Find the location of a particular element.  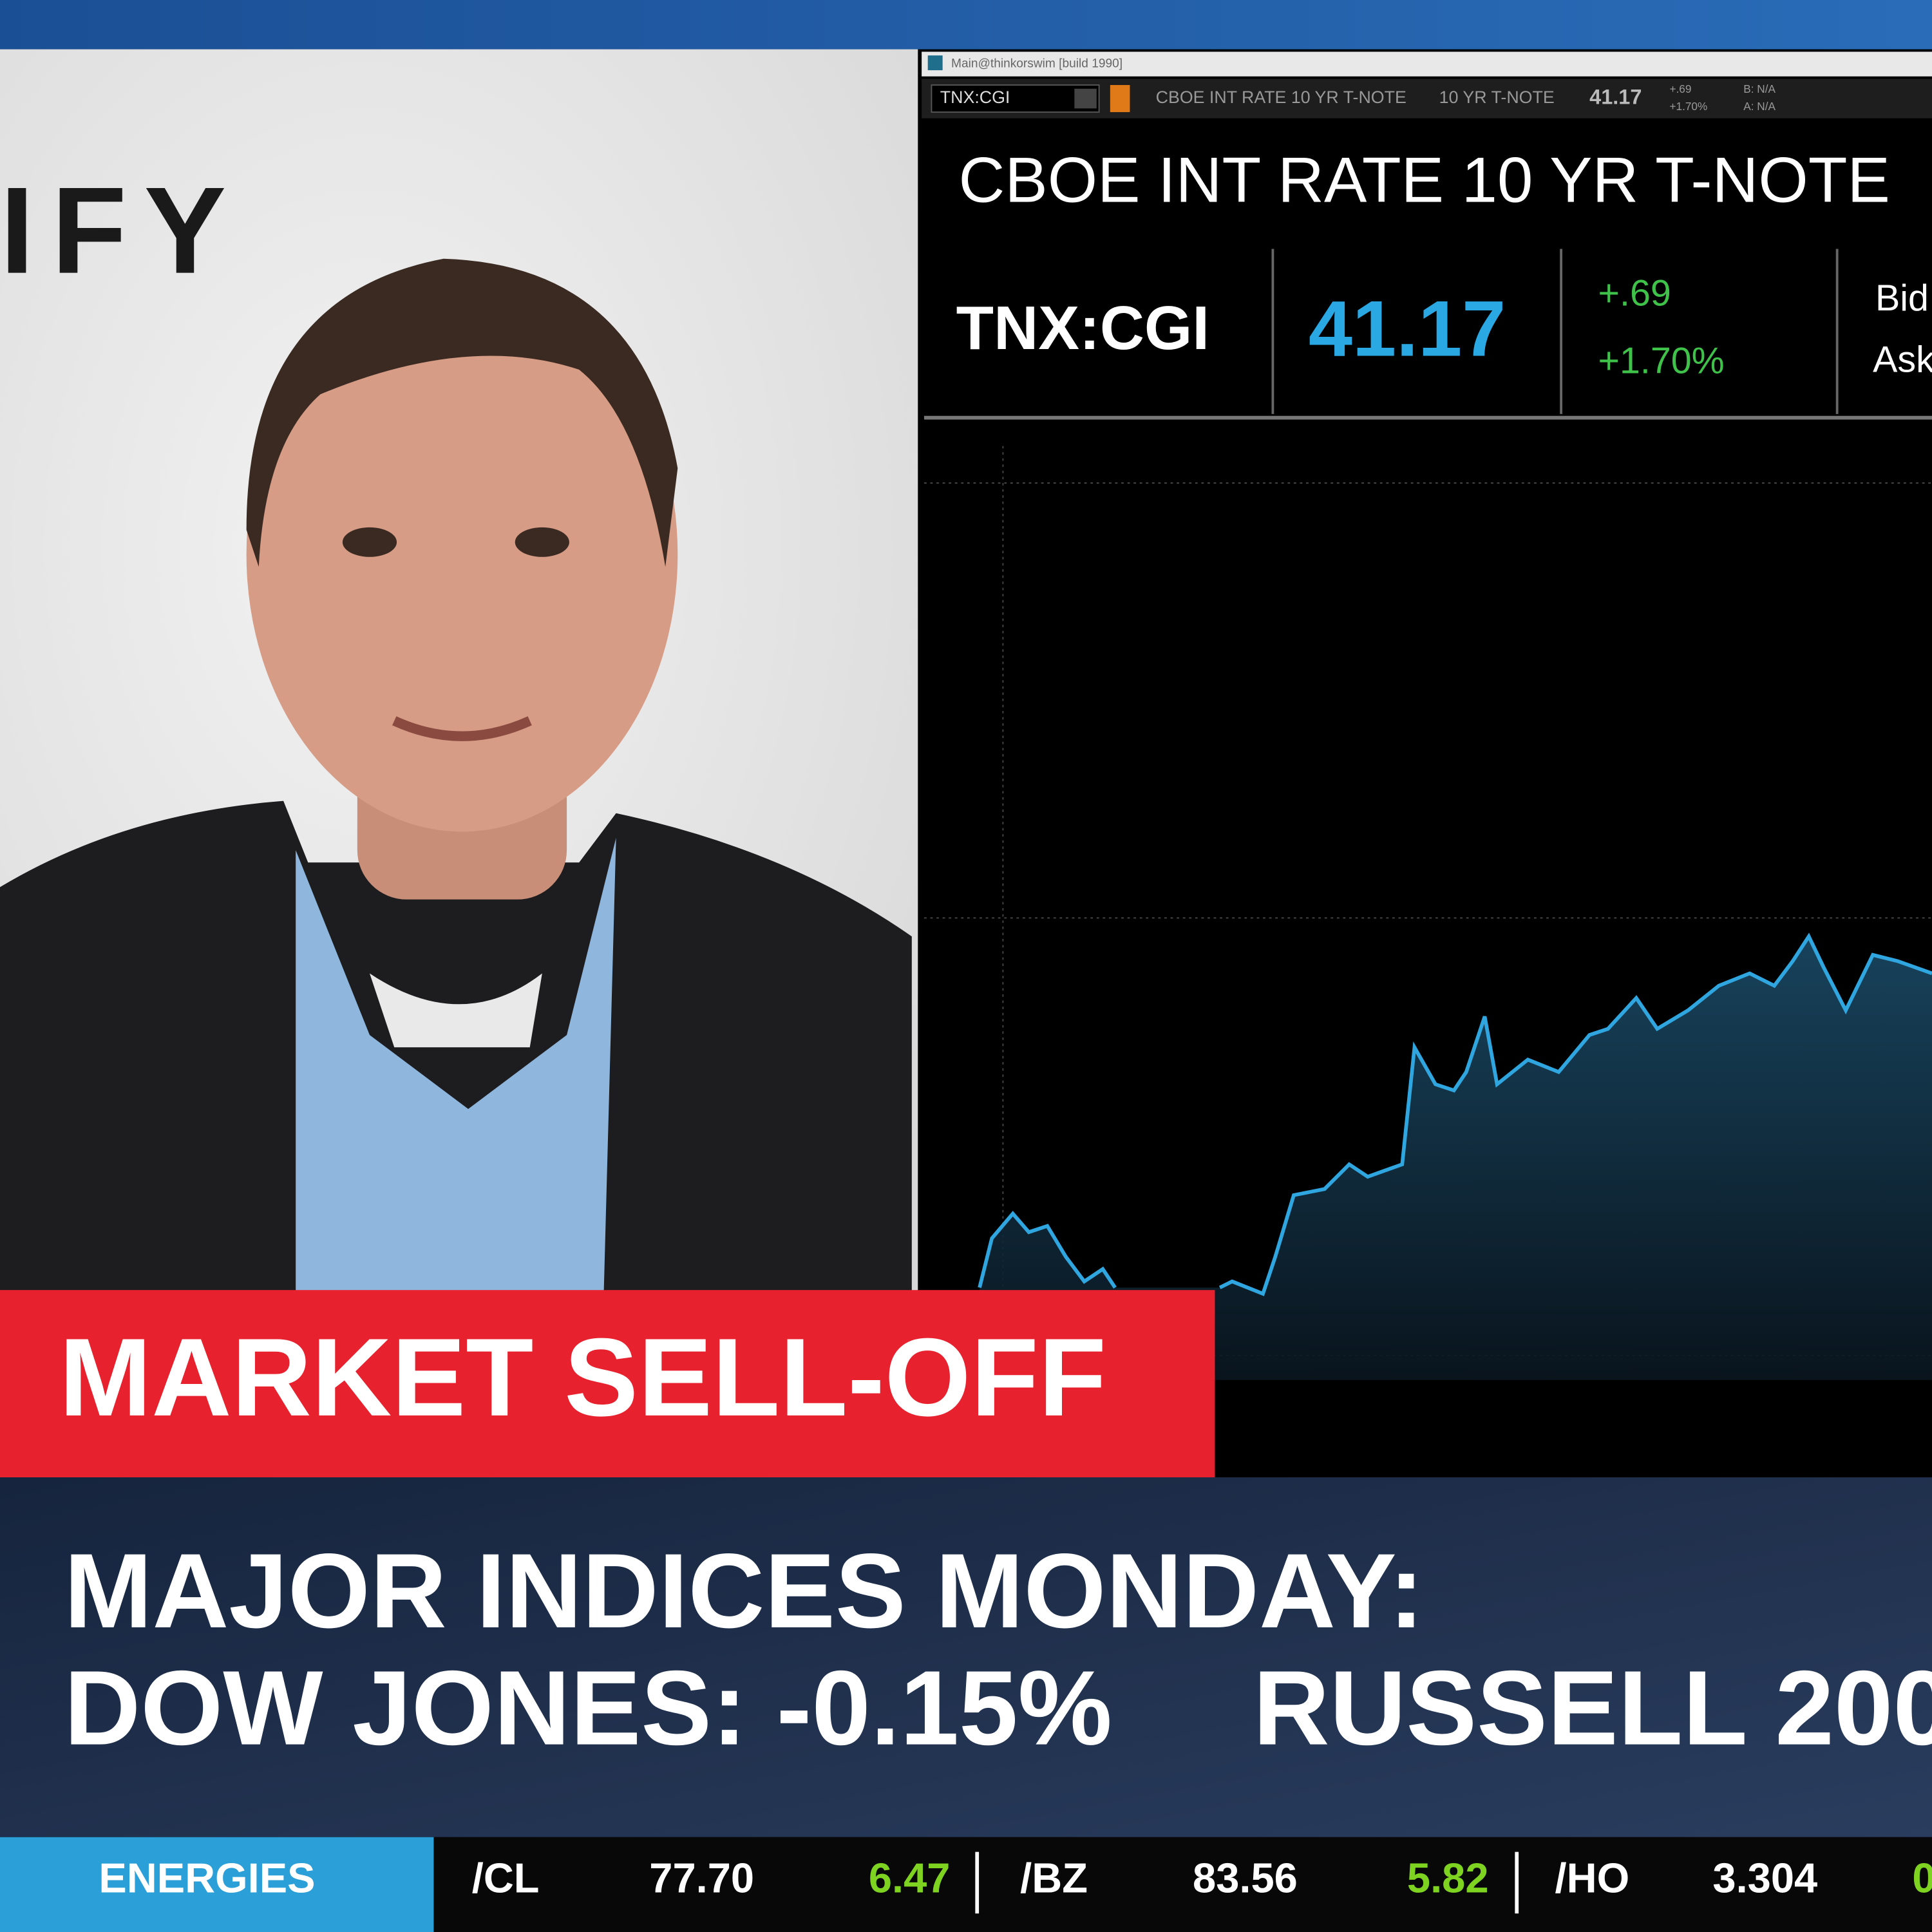

toolbar-change: +.69 is located at coordinates (1680, 88).